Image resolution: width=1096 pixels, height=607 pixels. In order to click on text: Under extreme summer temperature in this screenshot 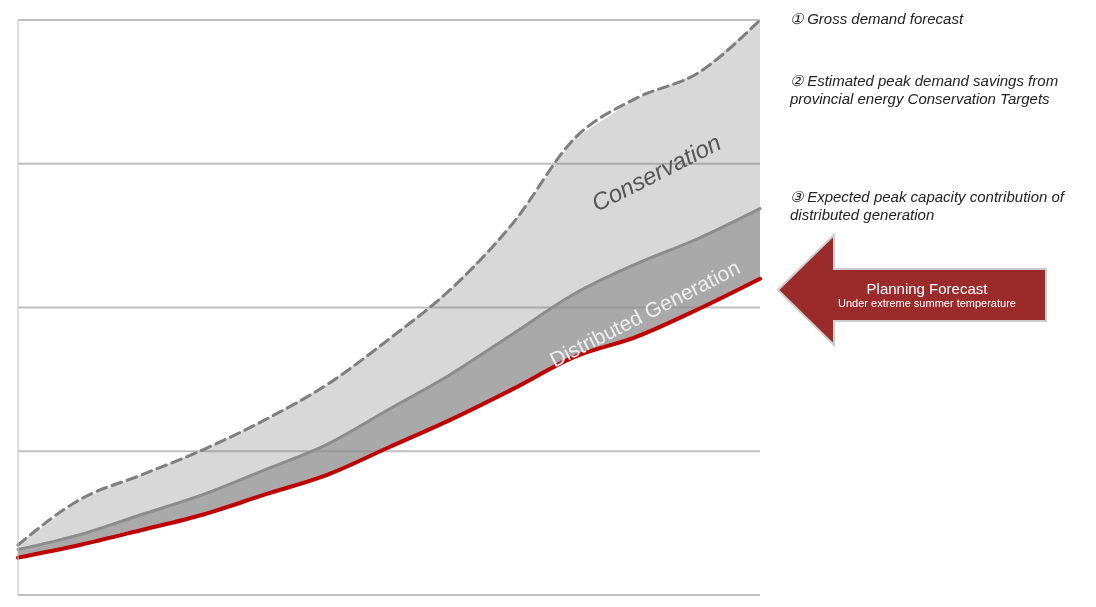, I will do `click(927, 303)`.